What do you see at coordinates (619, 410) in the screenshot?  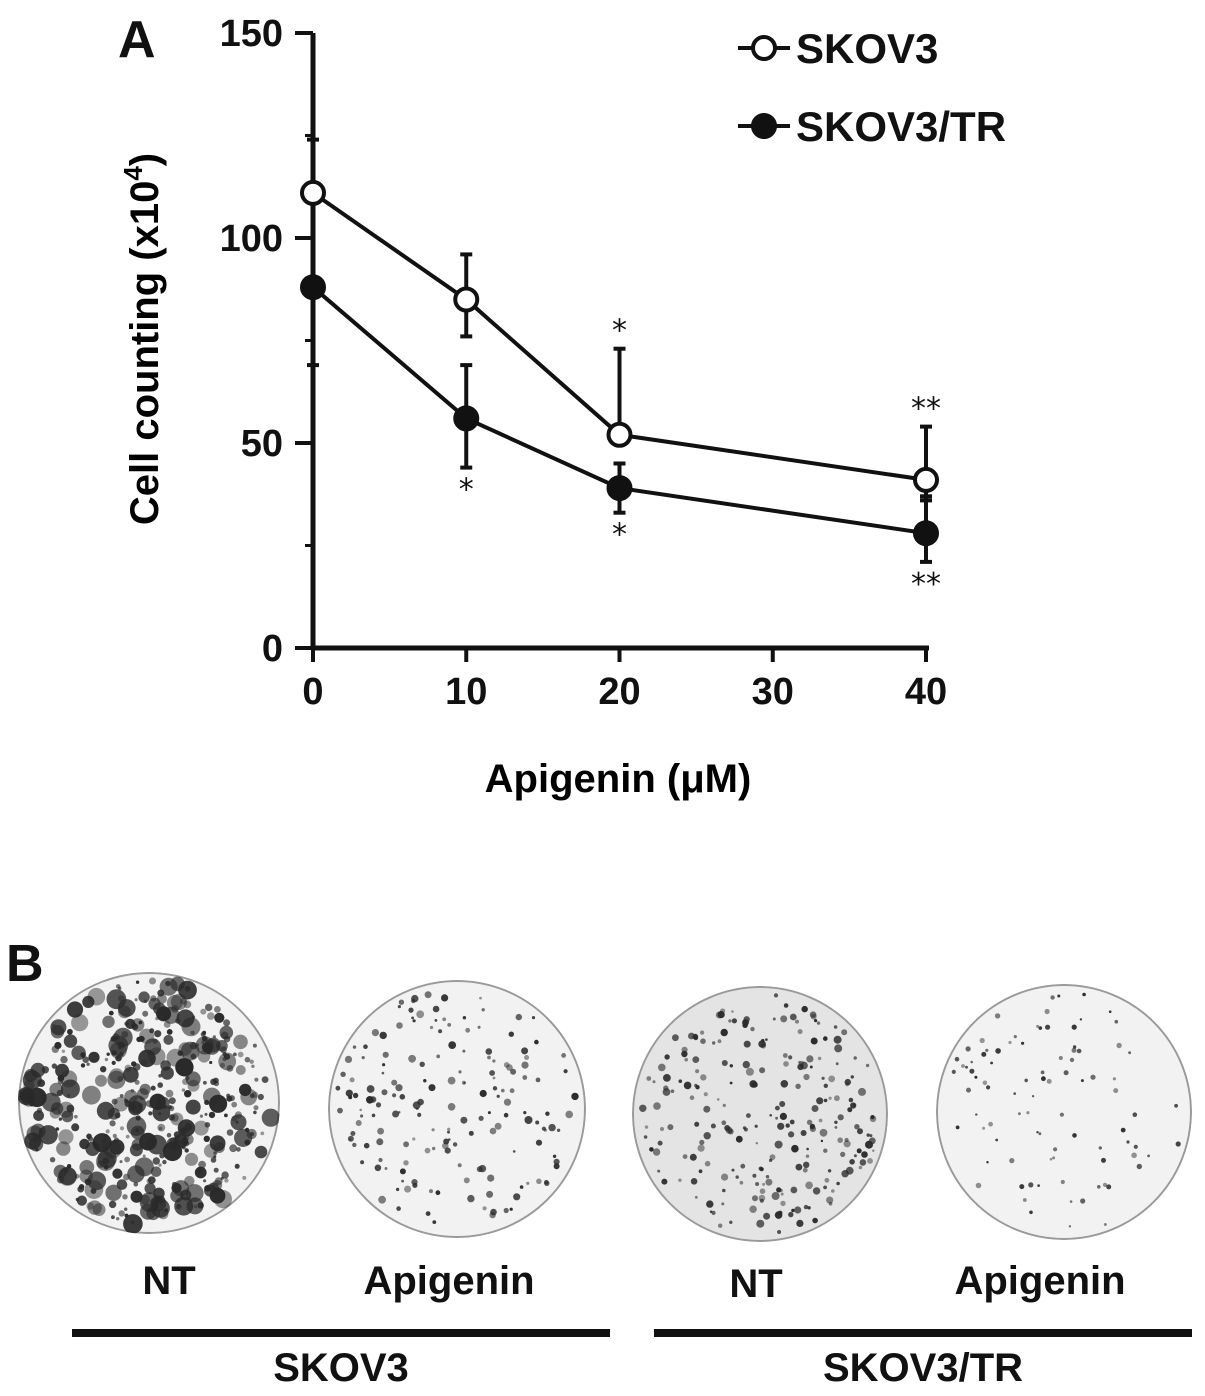 I see `series-line` at bounding box center [619, 410].